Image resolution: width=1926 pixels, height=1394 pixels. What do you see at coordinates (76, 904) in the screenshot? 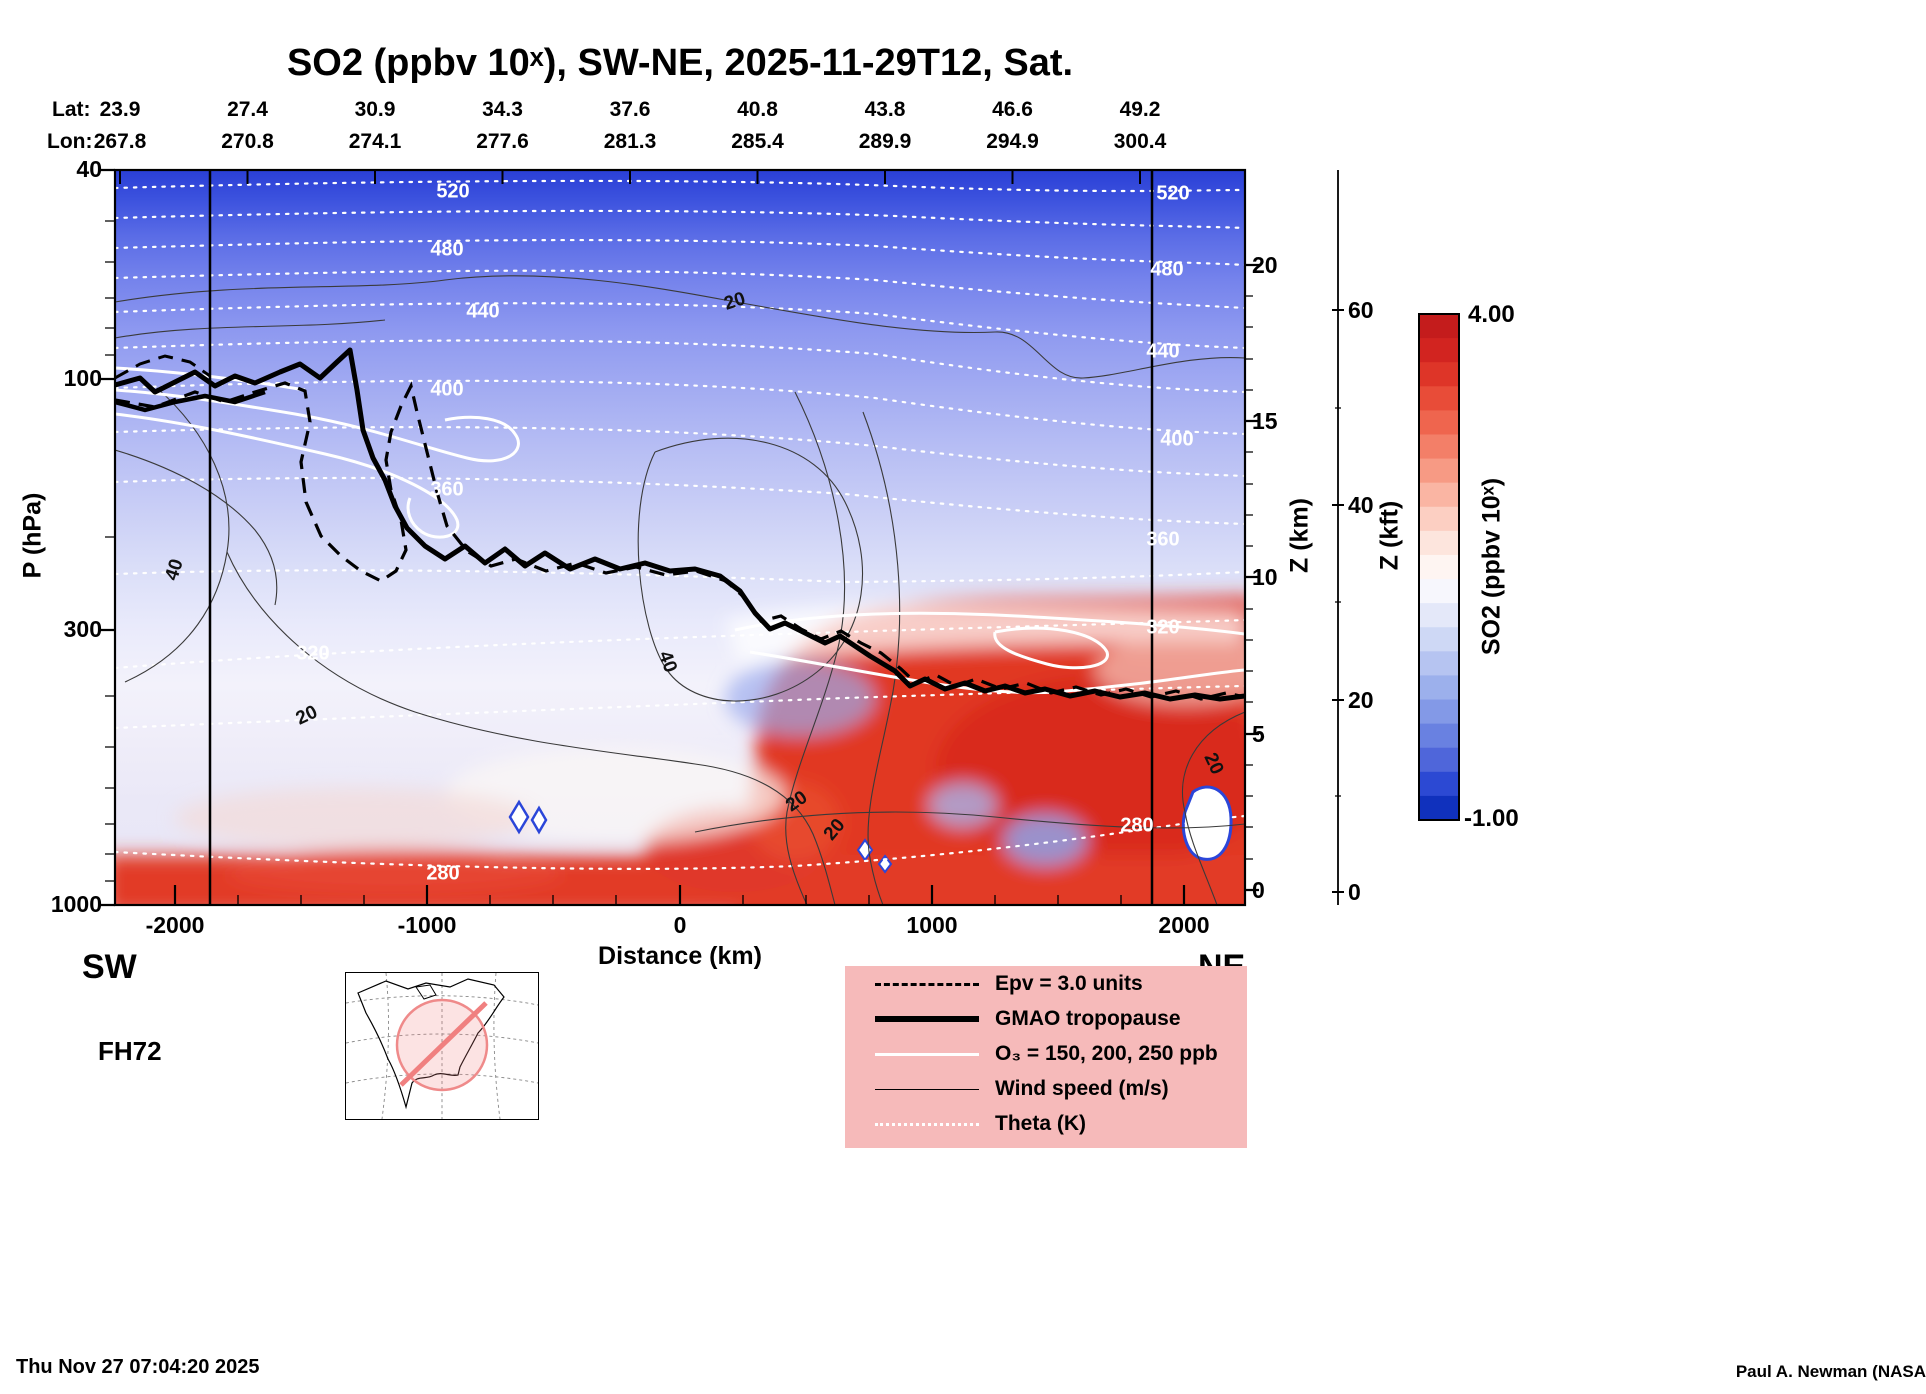
I see `p-tick-1000: 1000` at bounding box center [76, 904].